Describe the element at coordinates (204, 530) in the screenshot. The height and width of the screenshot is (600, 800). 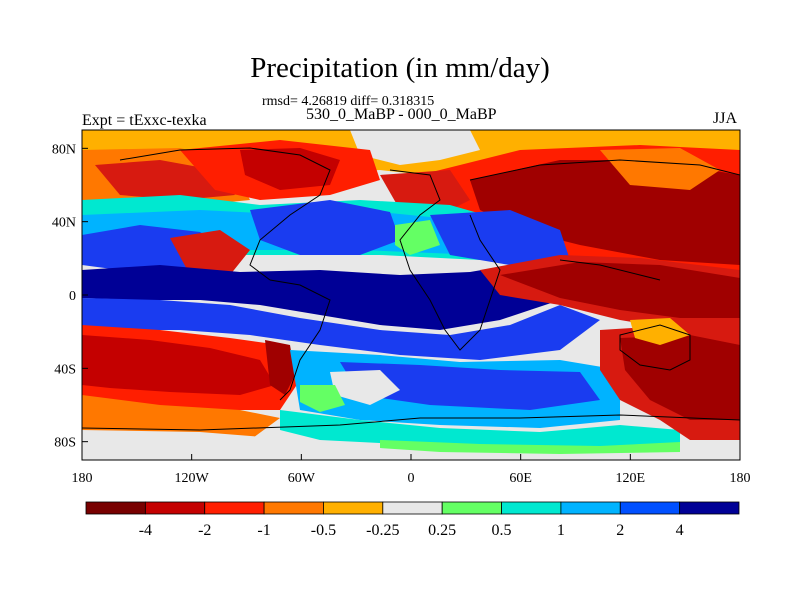
I see `colorbar-label: -2` at that location.